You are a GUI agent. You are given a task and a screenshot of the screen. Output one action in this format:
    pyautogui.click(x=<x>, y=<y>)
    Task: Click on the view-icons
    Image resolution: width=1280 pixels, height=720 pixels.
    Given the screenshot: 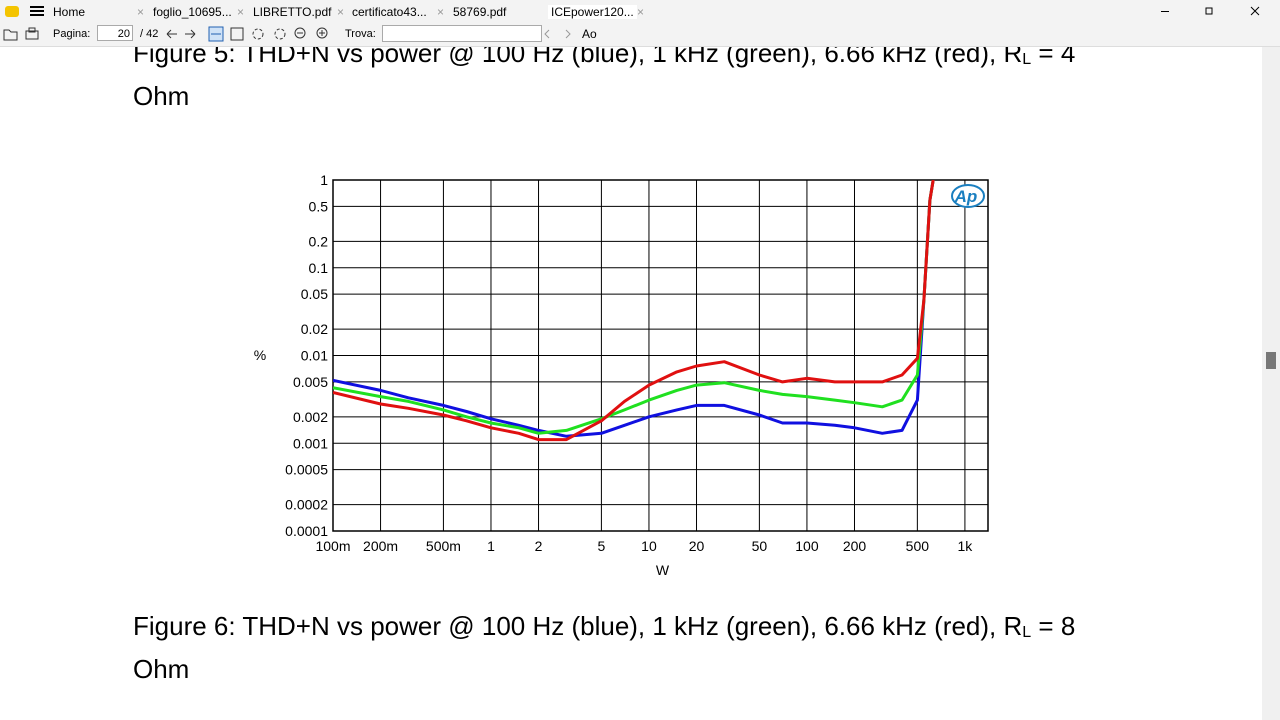 What is the action you would take?
    pyautogui.click(x=253, y=34)
    